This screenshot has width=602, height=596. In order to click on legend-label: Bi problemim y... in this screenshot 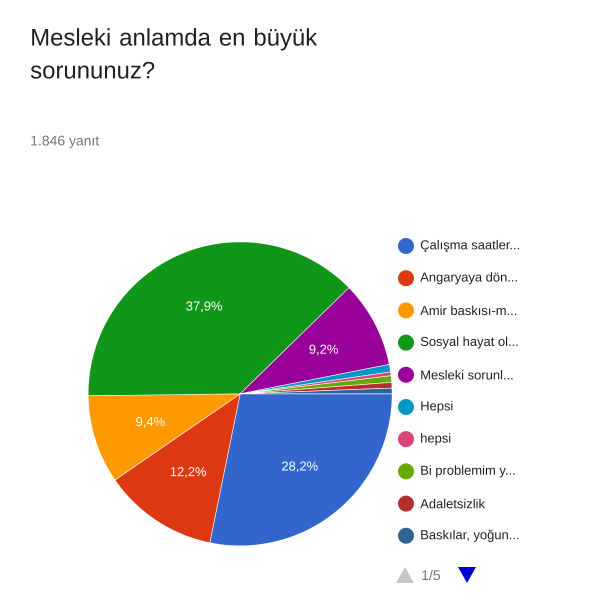, I will do `click(467, 471)`.